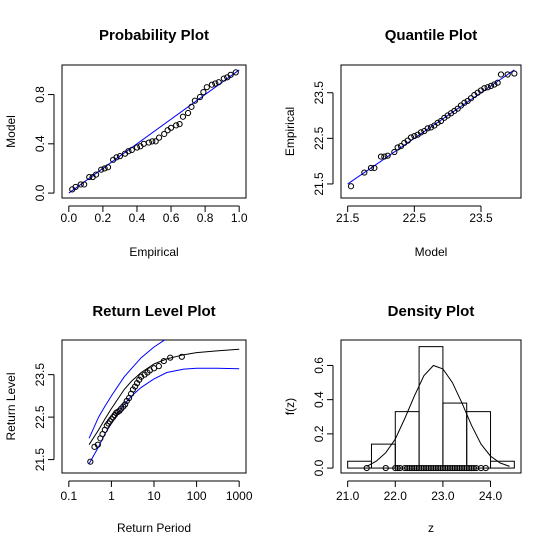  Describe the element at coordinates (431, 252) in the screenshot. I see `x-axis-label: Model` at that location.